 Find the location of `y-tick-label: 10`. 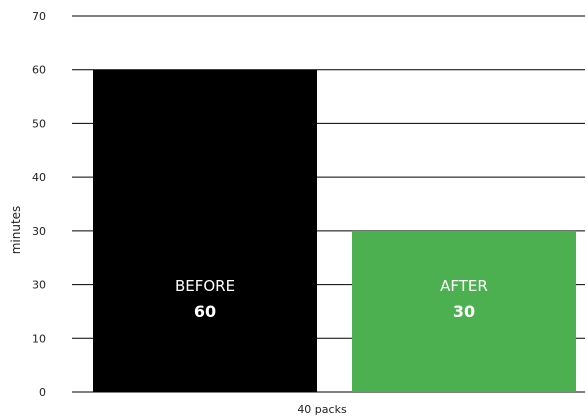

y-tick-label: 10 is located at coordinates (39, 338).